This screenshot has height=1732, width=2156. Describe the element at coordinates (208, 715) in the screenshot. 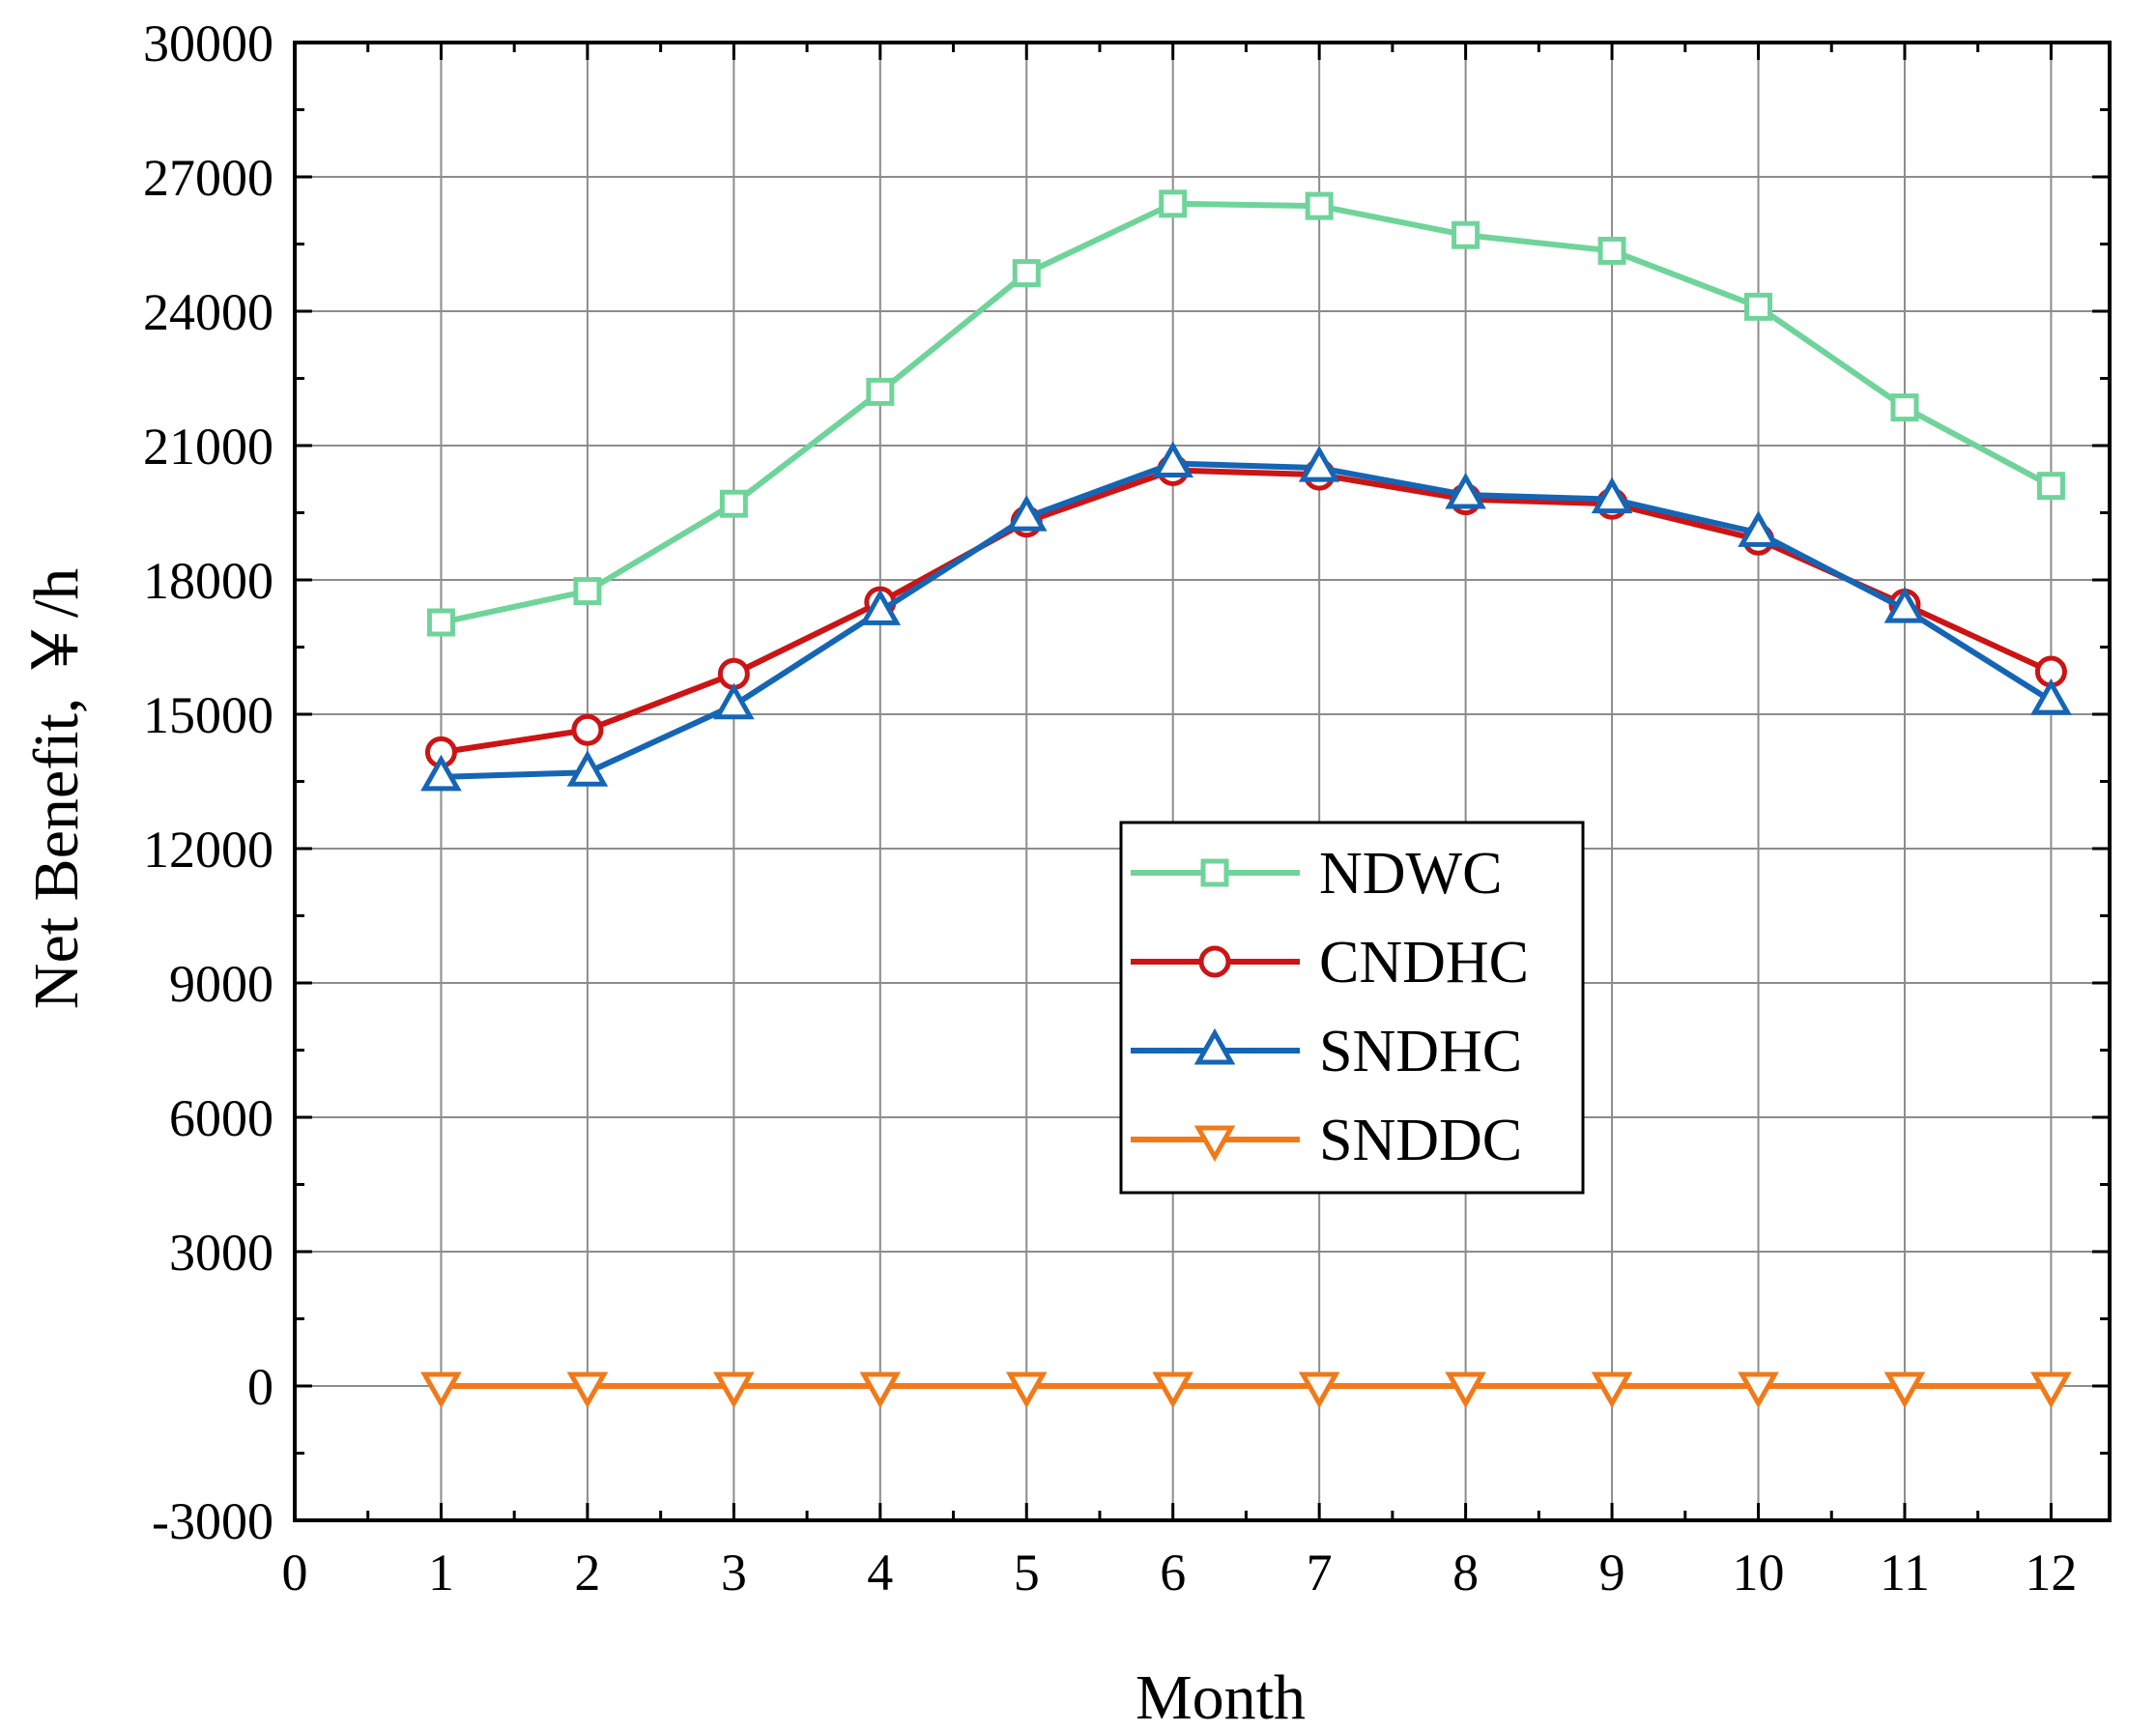

I see `y-tick-label: 15000` at that location.